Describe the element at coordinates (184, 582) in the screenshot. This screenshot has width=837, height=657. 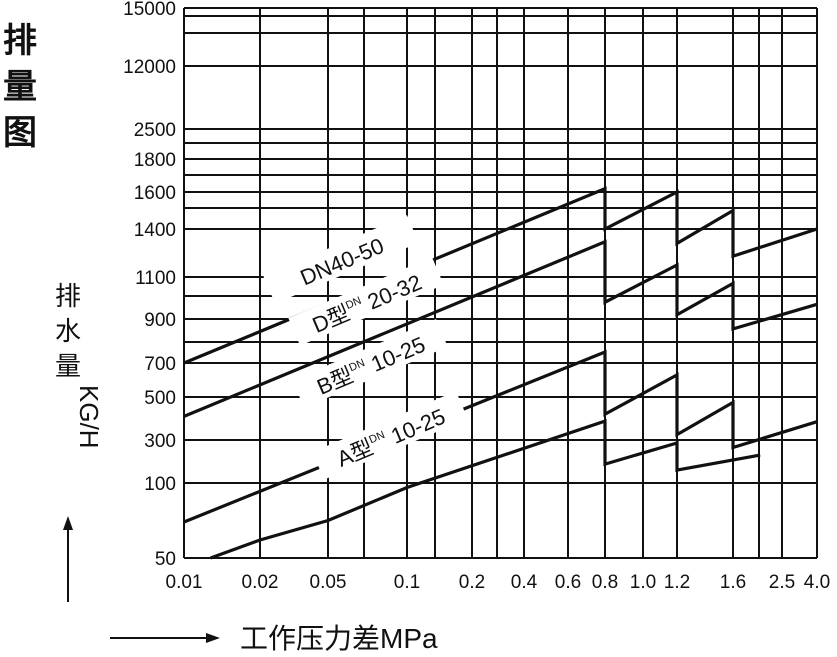
I see `x-tick-label: 0.01` at that location.